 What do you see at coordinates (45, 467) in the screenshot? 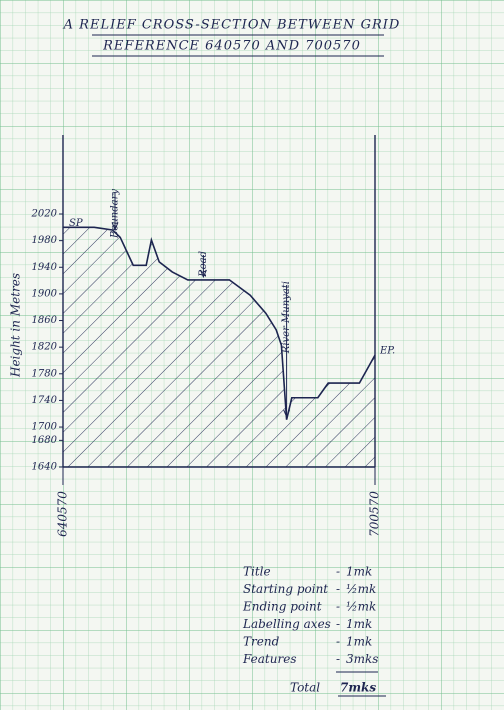
I see `y-tick-label: 1640` at bounding box center [45, 467].